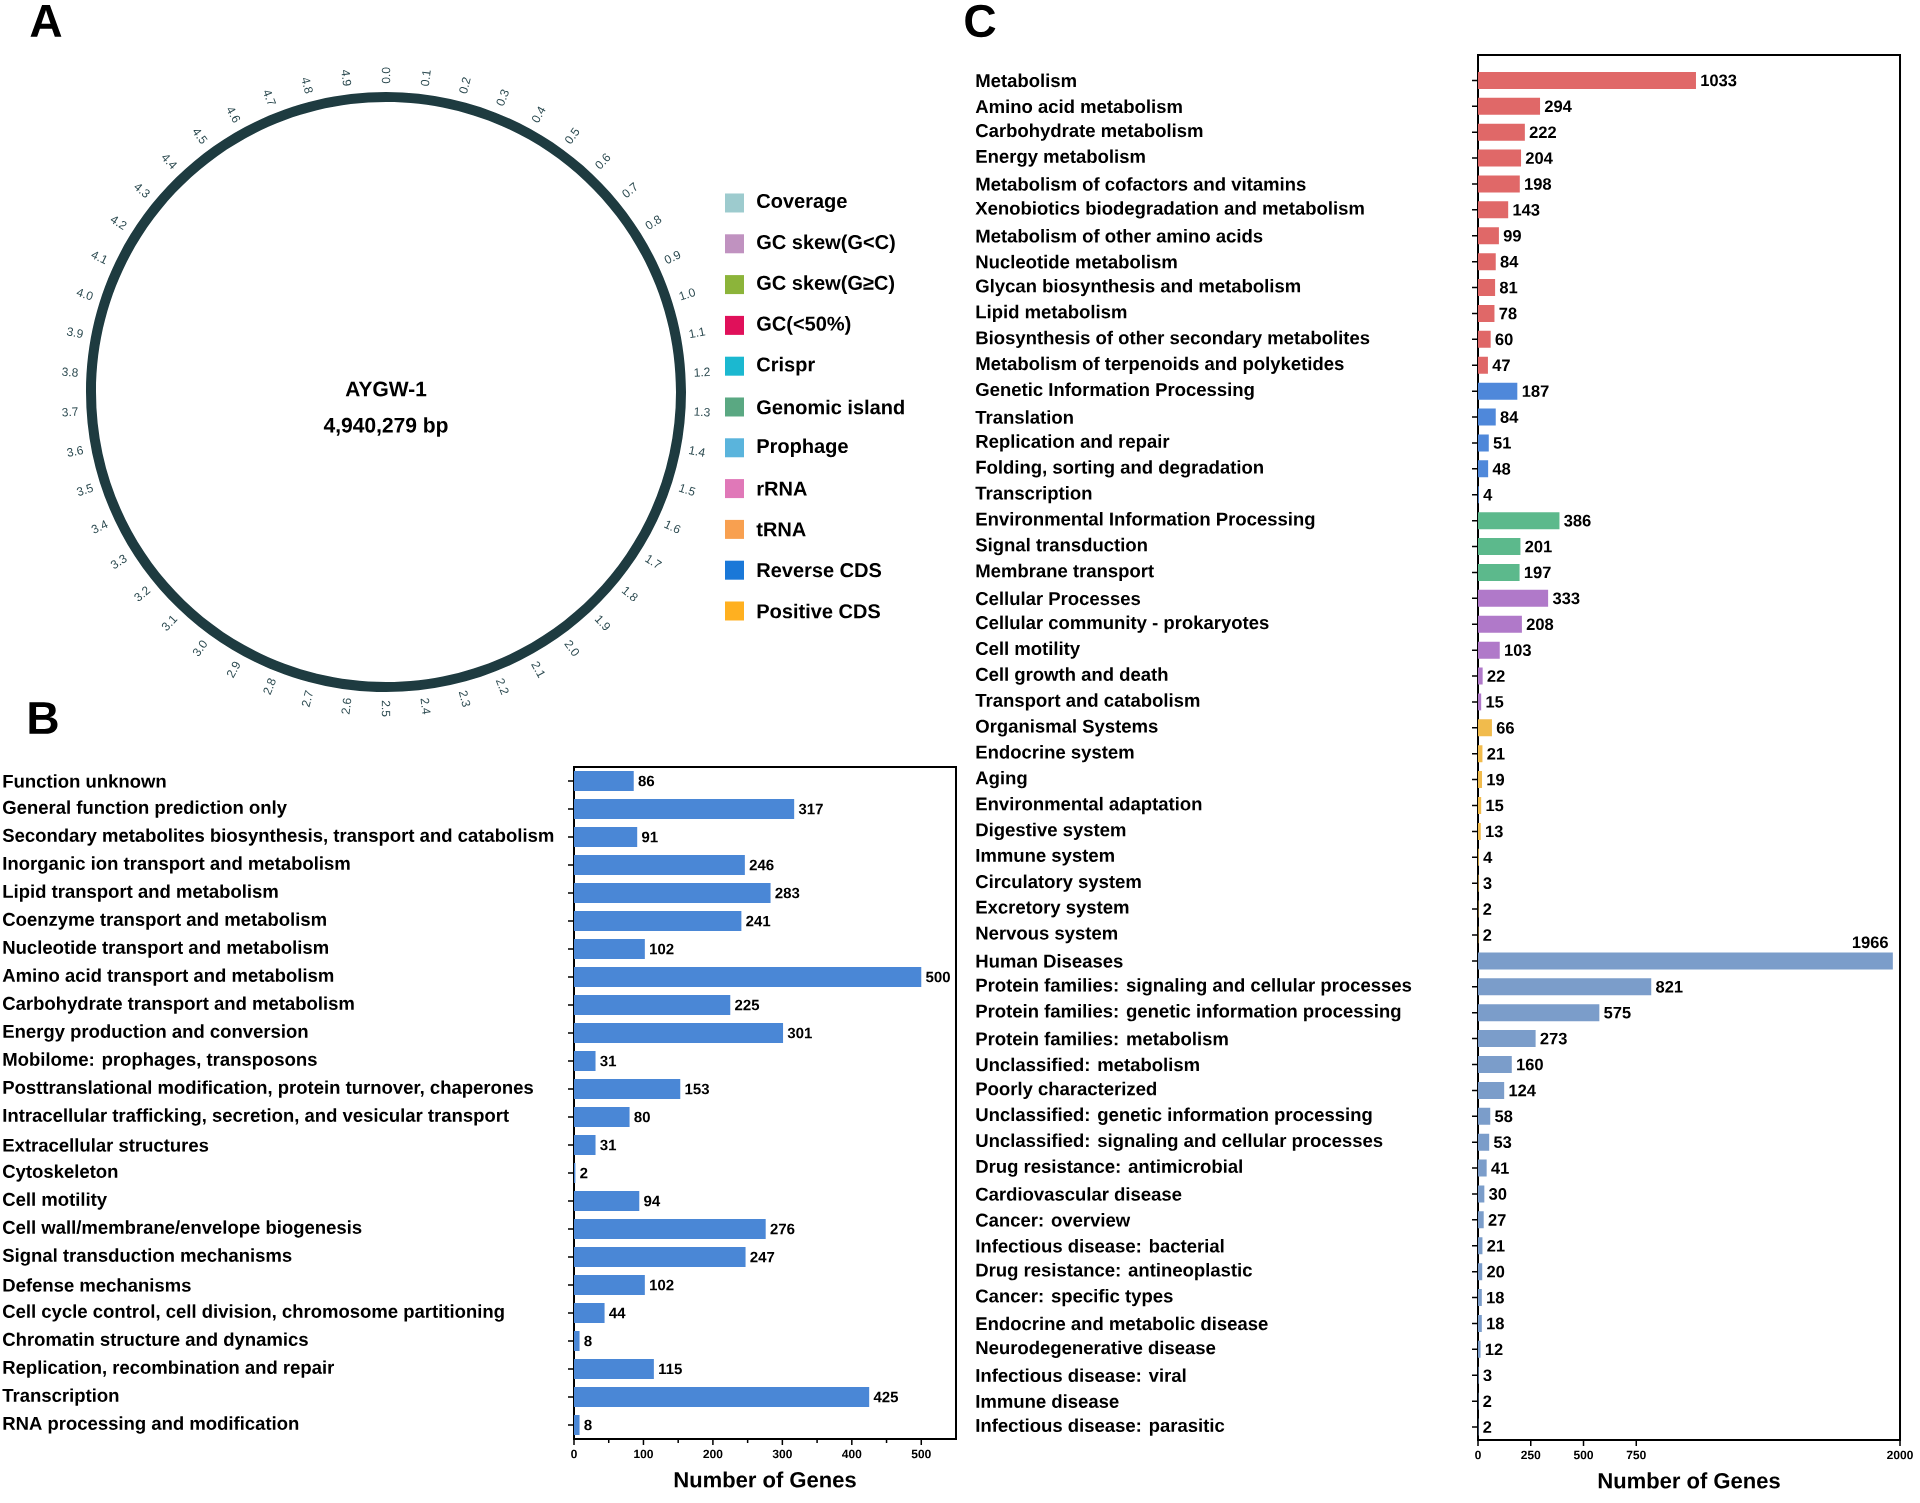  What do you see at coordinates (1509, 417) in the screenshot?
I see `data-label: 84` at bounding box center [1509, 417].